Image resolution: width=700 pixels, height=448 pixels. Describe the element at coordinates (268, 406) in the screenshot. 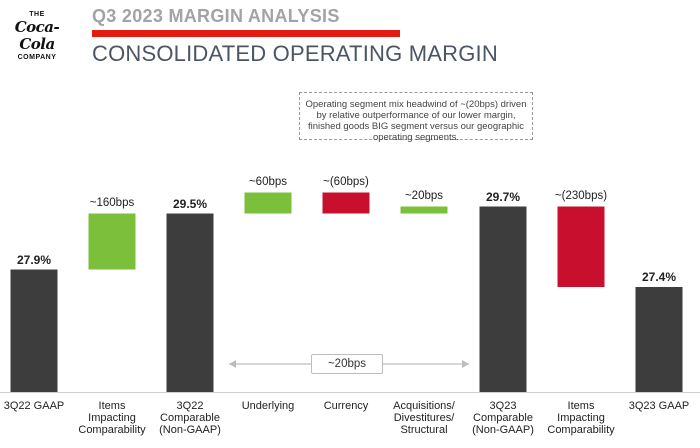

I see `category-label-4: Underlying` at that location.